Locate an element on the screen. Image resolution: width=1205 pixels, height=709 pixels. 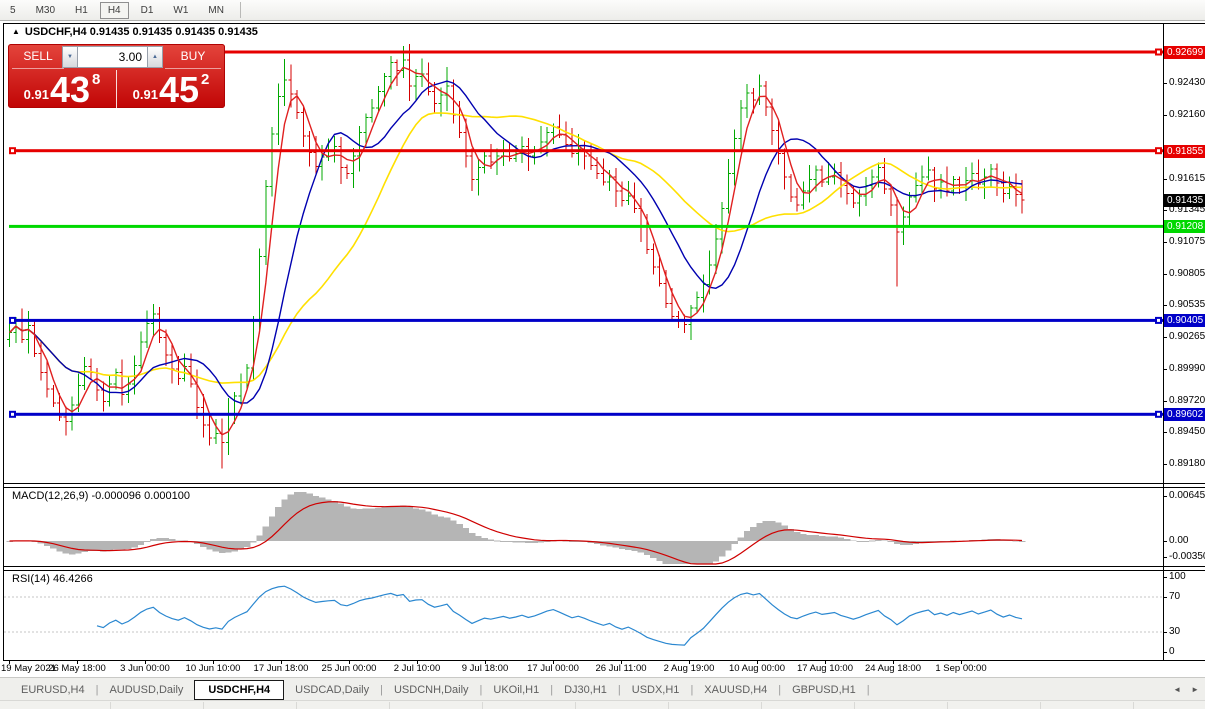
price-axis-label: 0.89450 is located at coordinates (1187, 431).